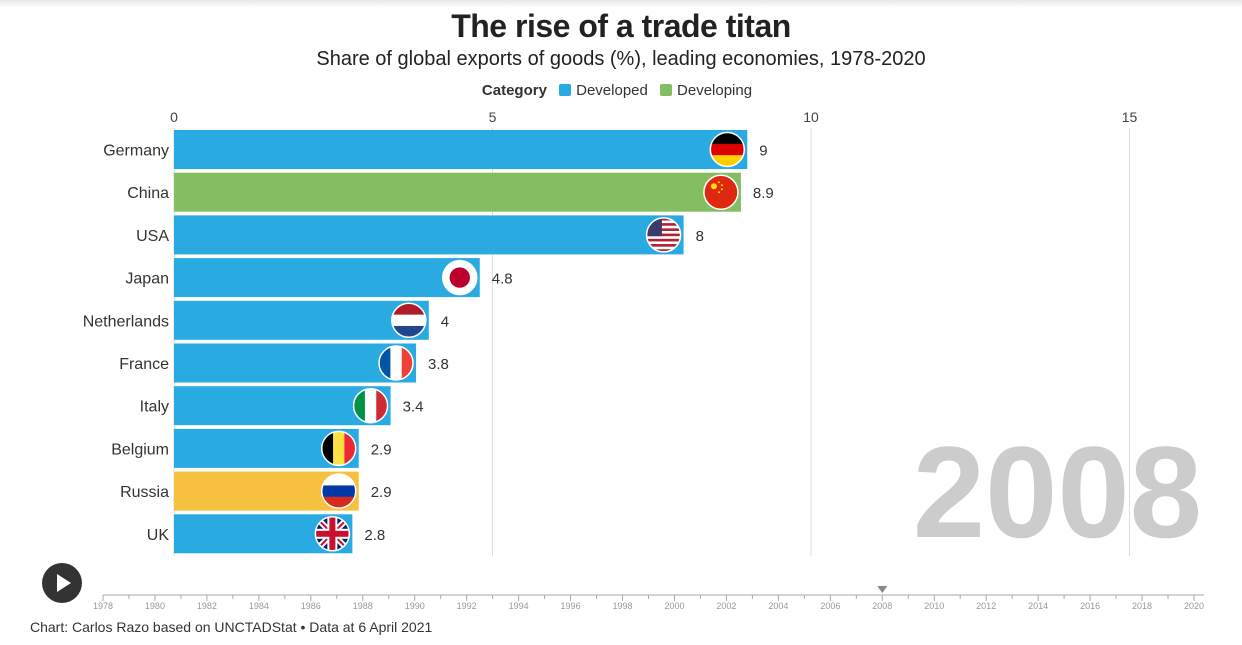  Describe the element at coordinates (136, 151) in the screenshot. I see `category-label: Germany` at that location.